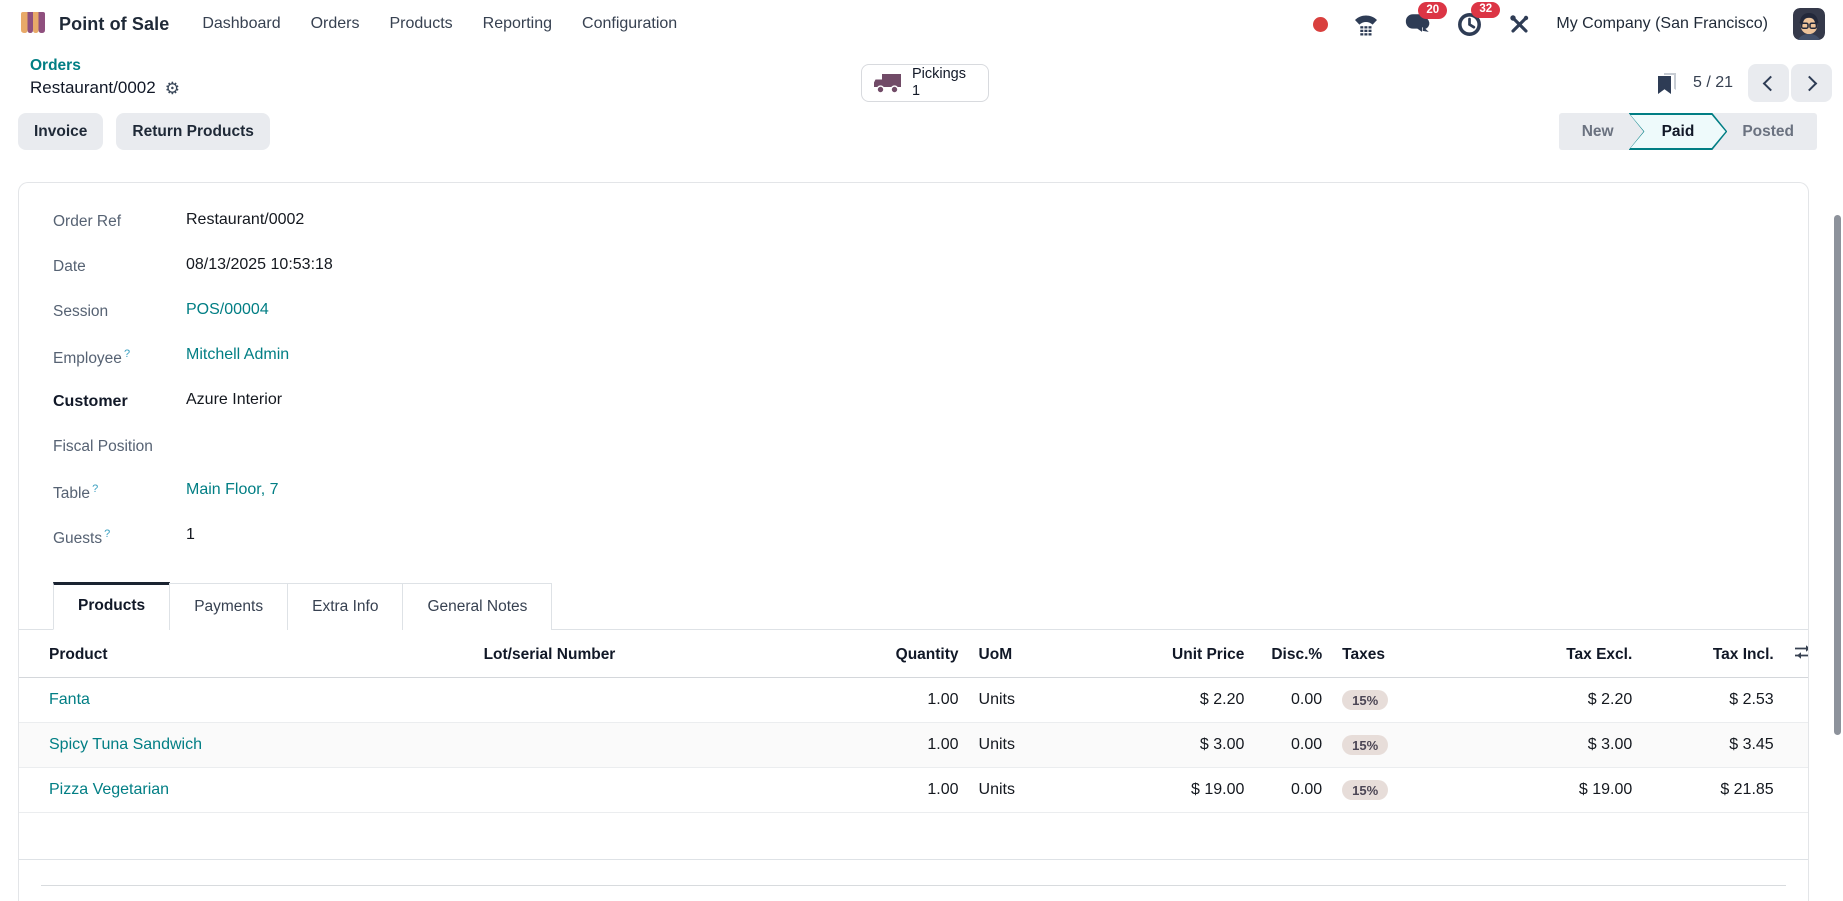  What do you see at coordinates (109, 789) in the screenshot?
I see `product-link: Pizza Vegetarian` at bounding box center [109, 789].